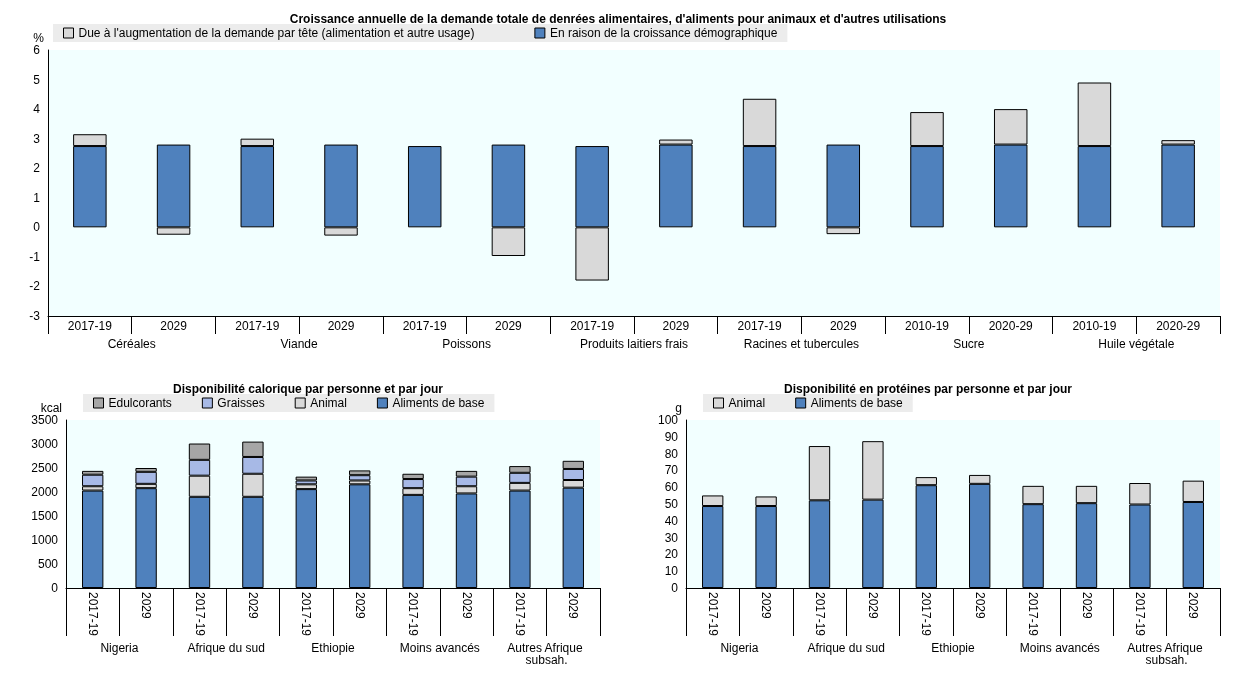 The width and height of the screenshot is (1237, 696). Describe the element at coordinates (671, 487) in the screenshot. I see `y-tick-label: 60` at that location.